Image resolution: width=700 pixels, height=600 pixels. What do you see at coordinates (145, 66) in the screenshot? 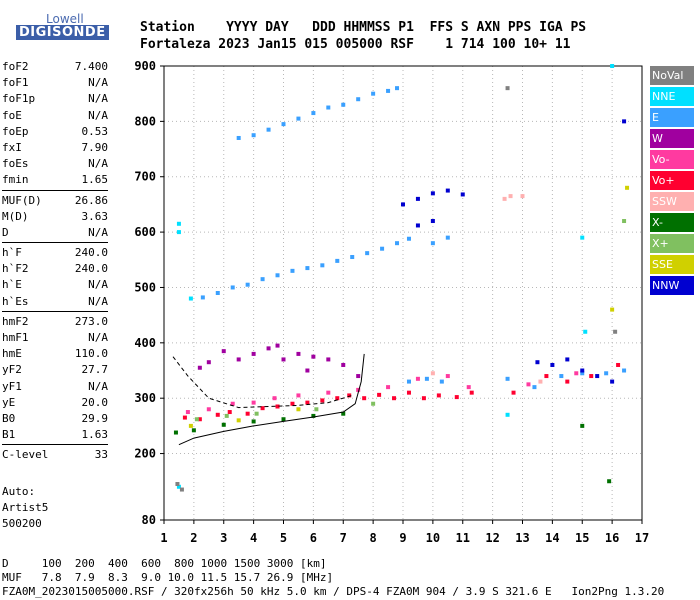
I see `y-tick-label: 900` at bounding box center [145, 66].